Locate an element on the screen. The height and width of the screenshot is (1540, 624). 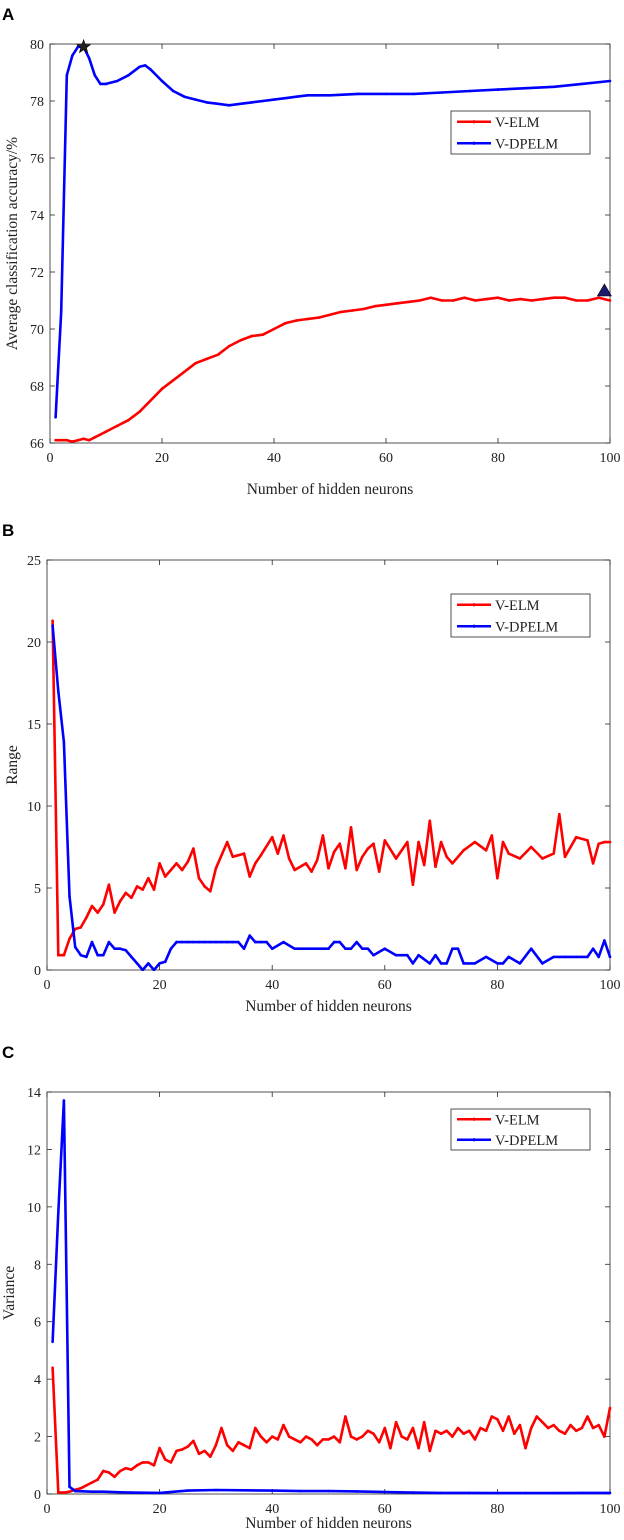
triangle-marker is located at coordinates (604, 290).